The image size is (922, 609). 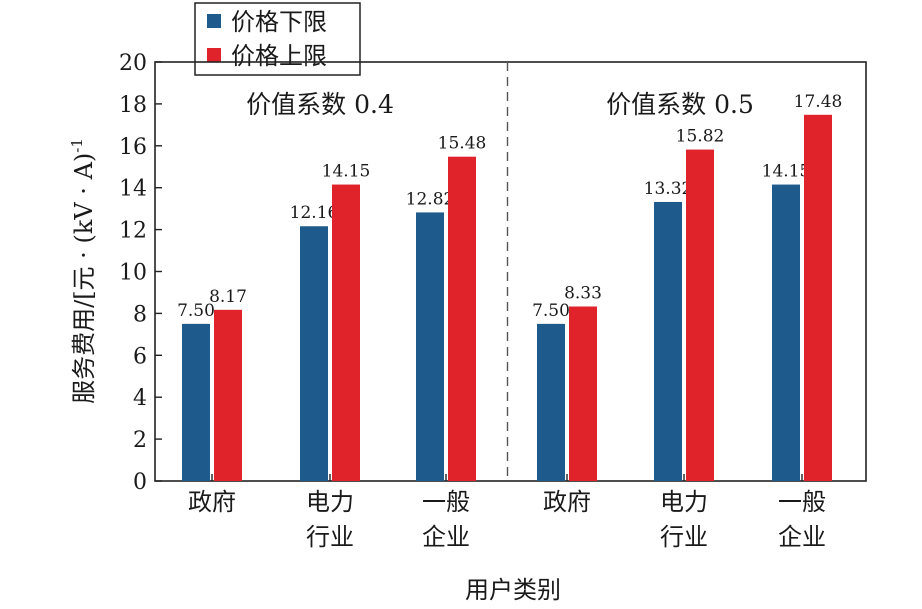 I want to click on group-label: 价值系数 0.4, so click(x=320, y=104).